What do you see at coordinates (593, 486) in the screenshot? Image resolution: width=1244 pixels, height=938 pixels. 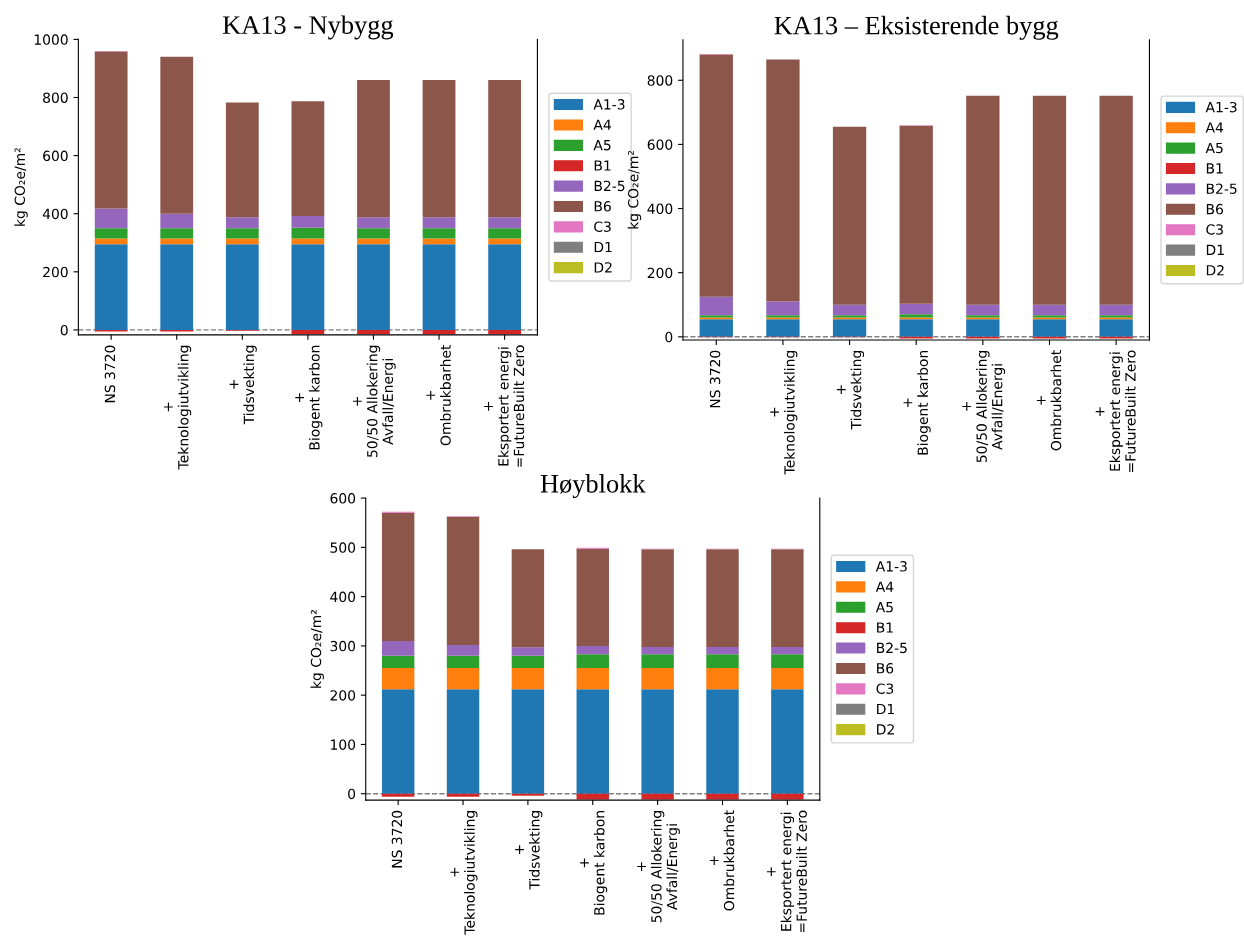 I see `chart-title: Høyblokk` at bounding box center [593, 486].